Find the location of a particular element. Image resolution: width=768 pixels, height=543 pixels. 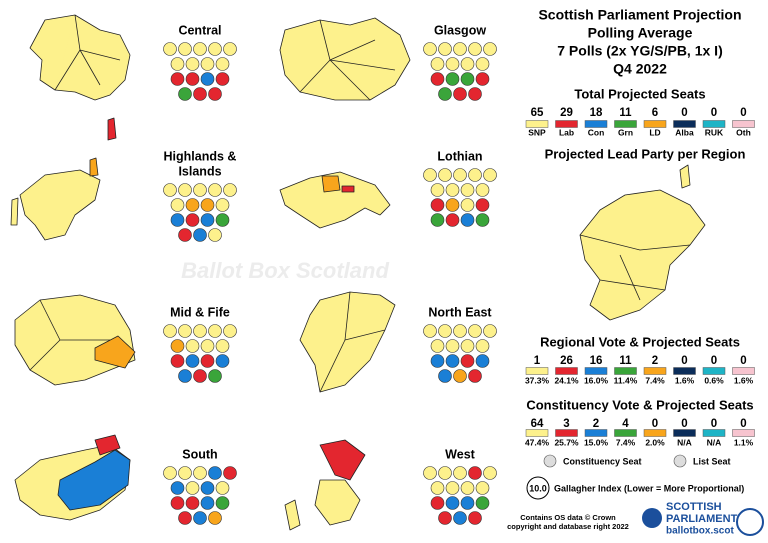

map-mid-fife is located at coordinates (75, 340).